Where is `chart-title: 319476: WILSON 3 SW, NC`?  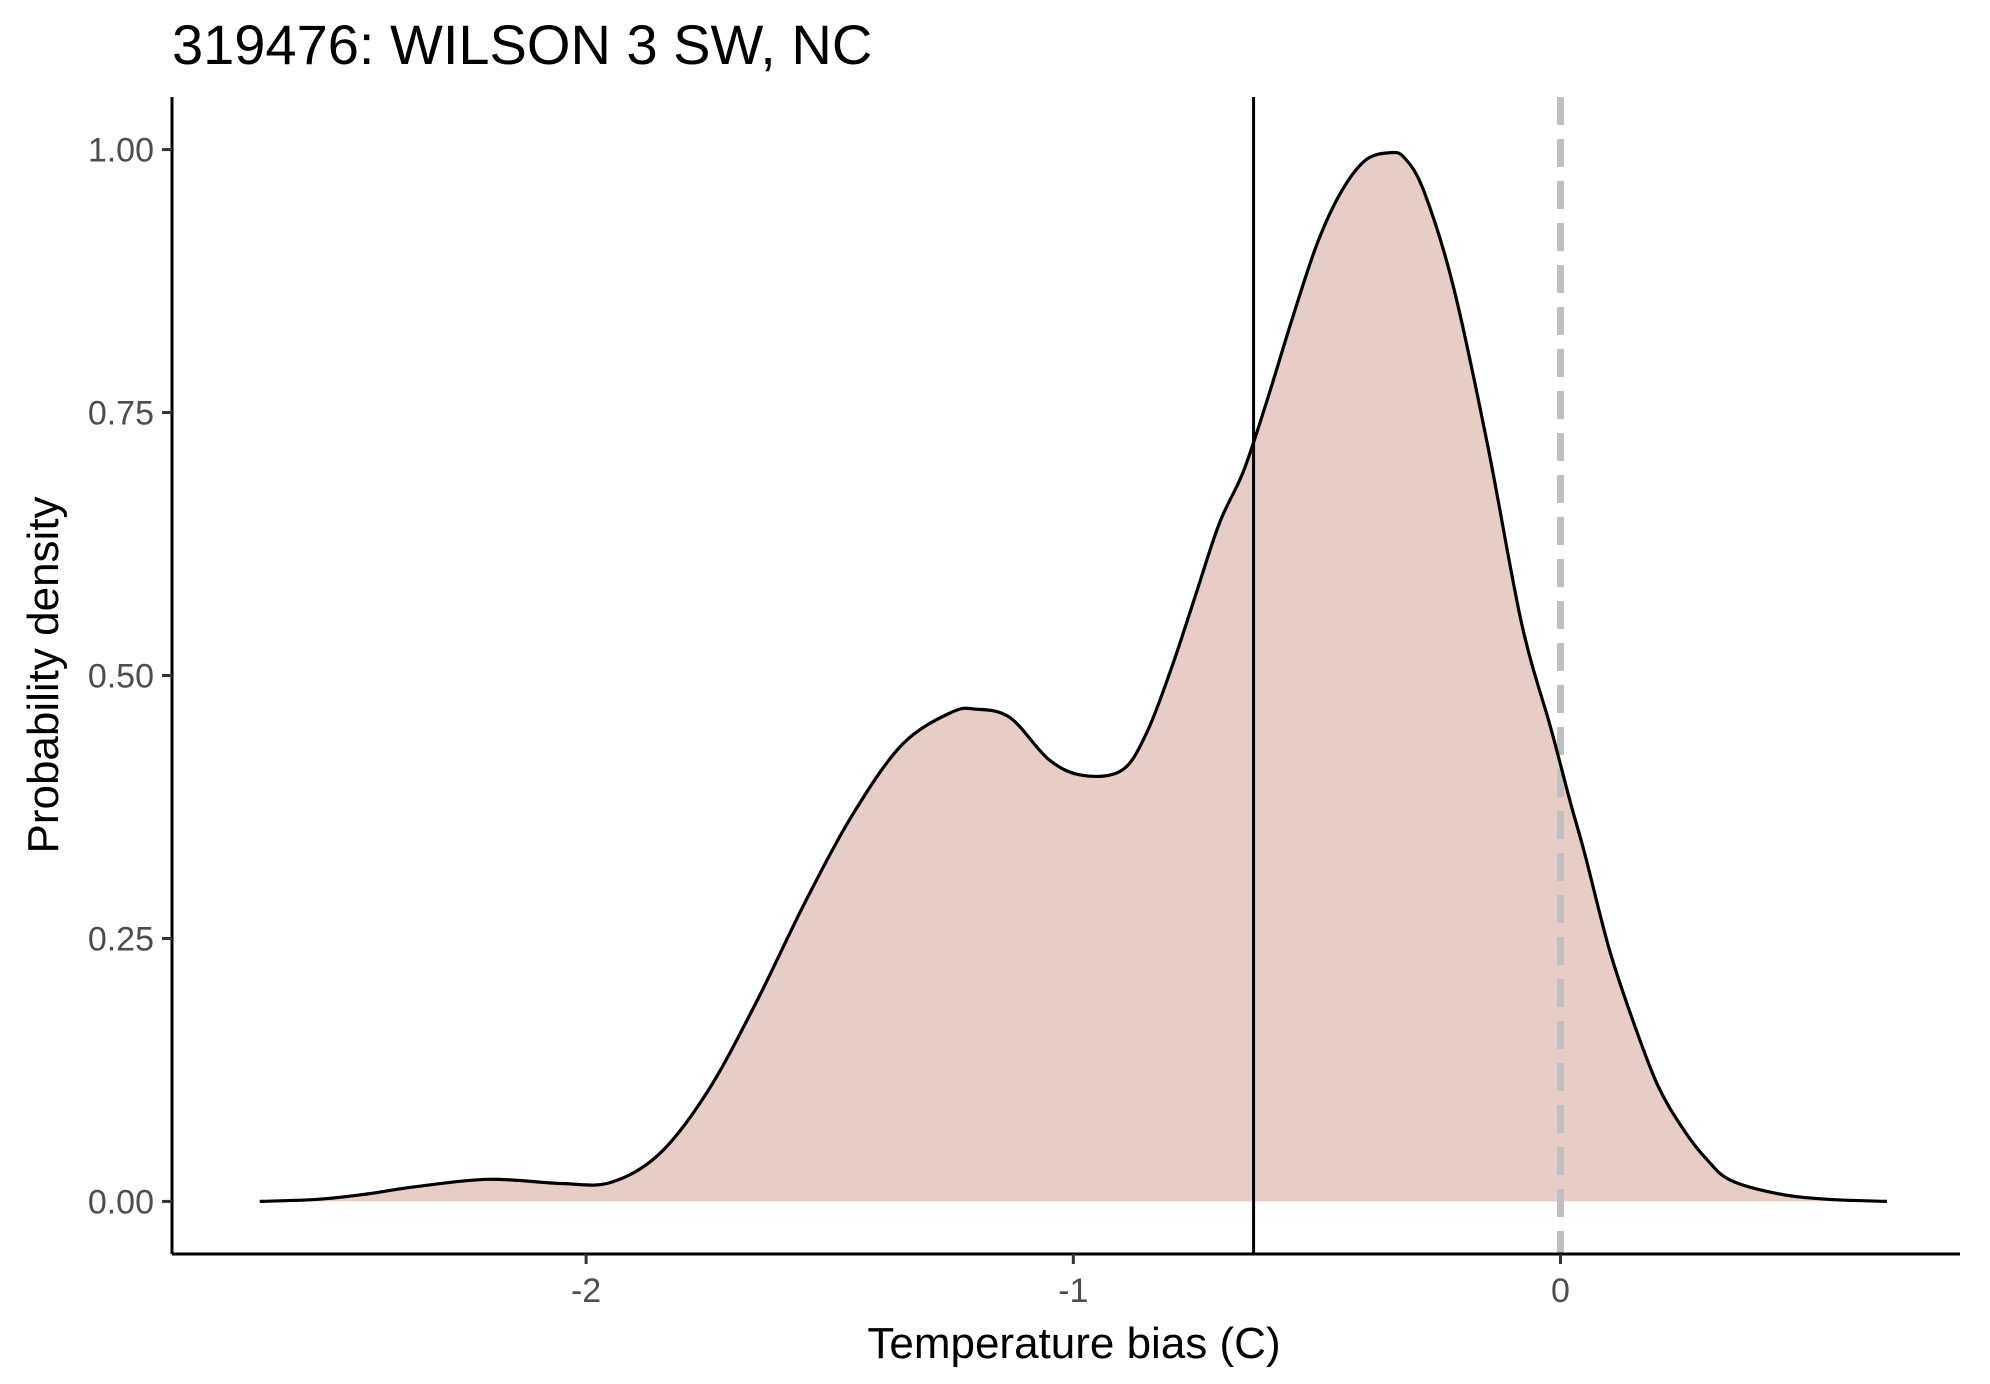 chart-title: 319476: WILSON 3 SW, NC is located at coordinates (522, 44).